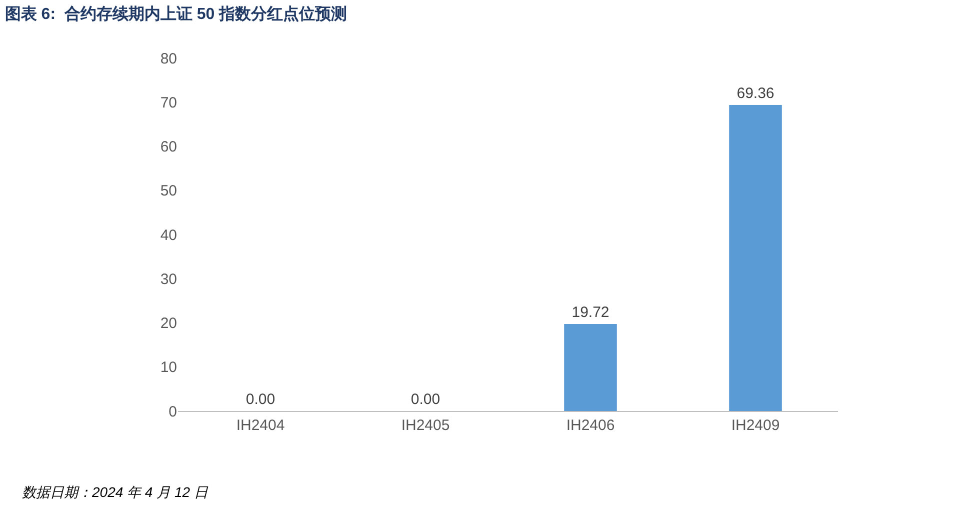 The image size is (973, 508). What do you see at coordinates (168, 59) in the screenshot?
I see `y-tick-label: 80` at bounding box center [168, 59].